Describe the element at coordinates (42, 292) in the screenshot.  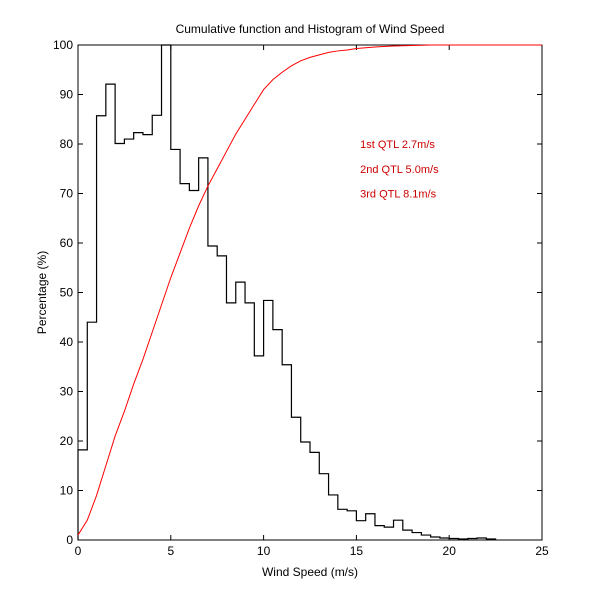
I see `y-axis-label: Percentage (%)` at that location.